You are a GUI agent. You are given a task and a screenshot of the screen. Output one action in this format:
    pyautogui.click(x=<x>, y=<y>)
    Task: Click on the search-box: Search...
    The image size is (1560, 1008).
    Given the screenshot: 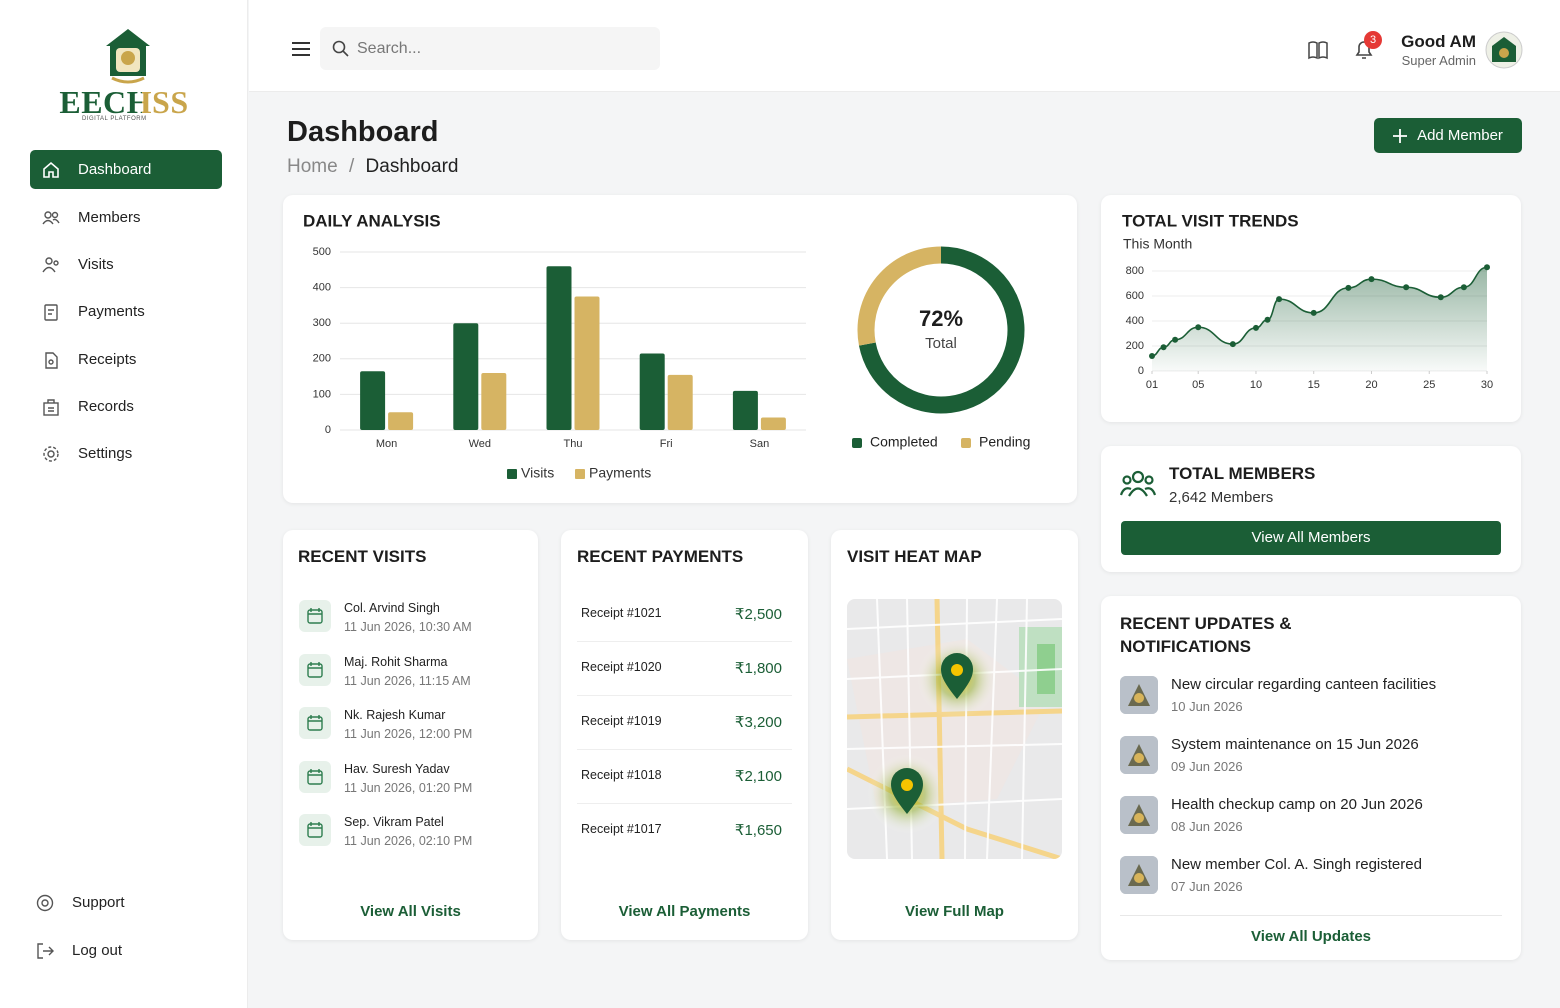 What is the action you would take?
    pyautogui.click(x=490, y=48)
    